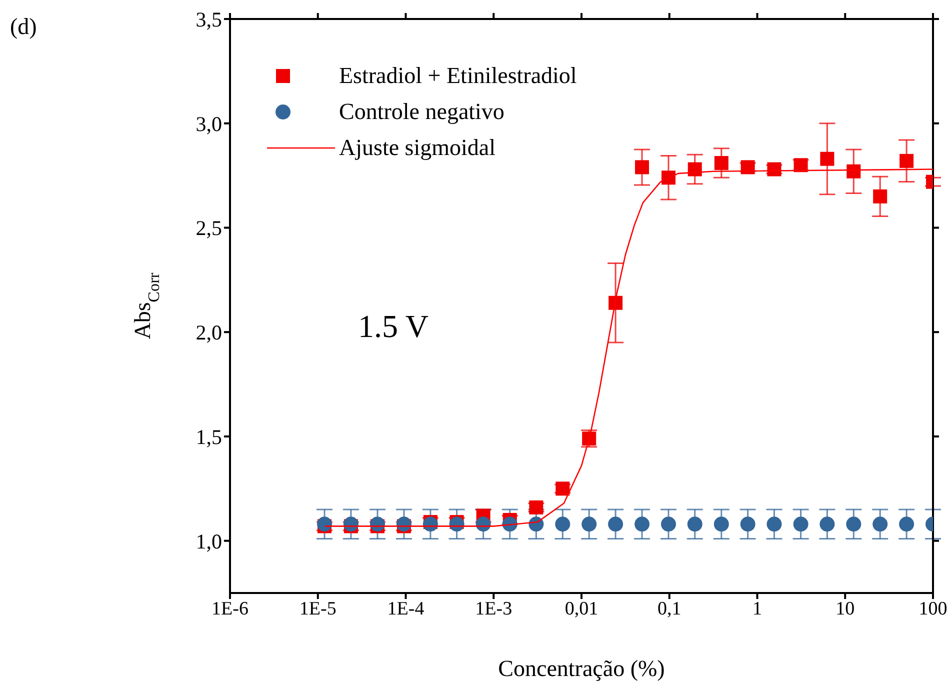  I want to click on x-tick-label: 1, so click(757, 609).